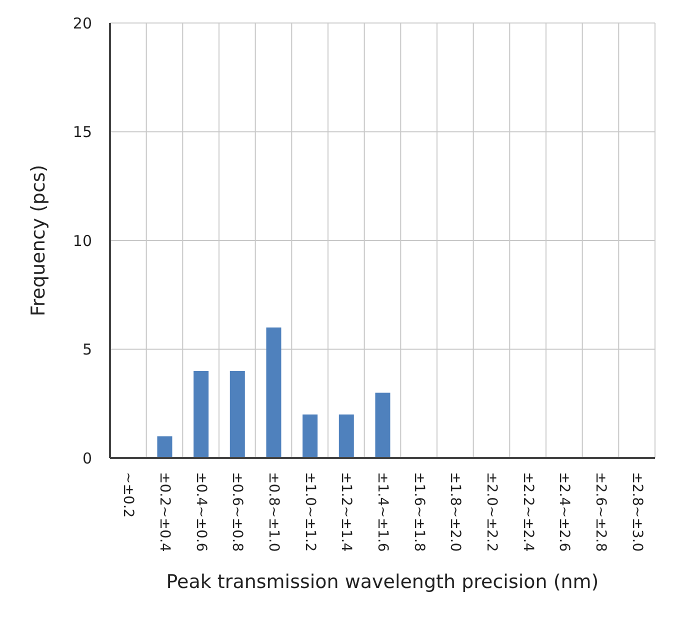  I want to click on y-axis-title: Frequency (pcs), so click(39, 240).